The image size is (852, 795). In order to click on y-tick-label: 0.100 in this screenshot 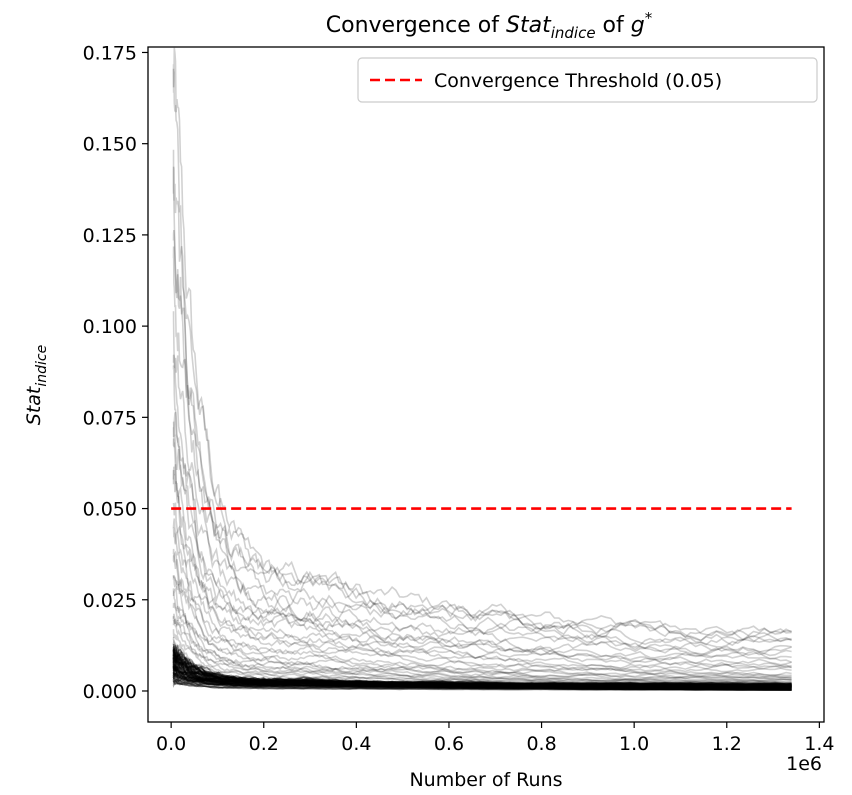, I will do `click(110, 327)`.